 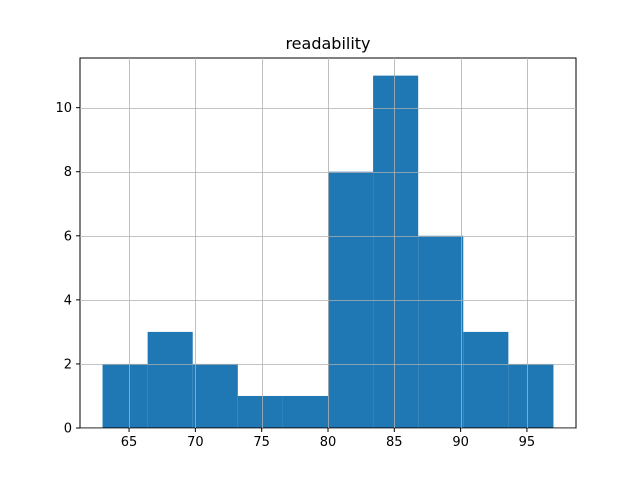 What do you see at coordinates (129, 442) in the screenshot?
I see `x-tick-label-0: 65` at bounding box center [129, 442].